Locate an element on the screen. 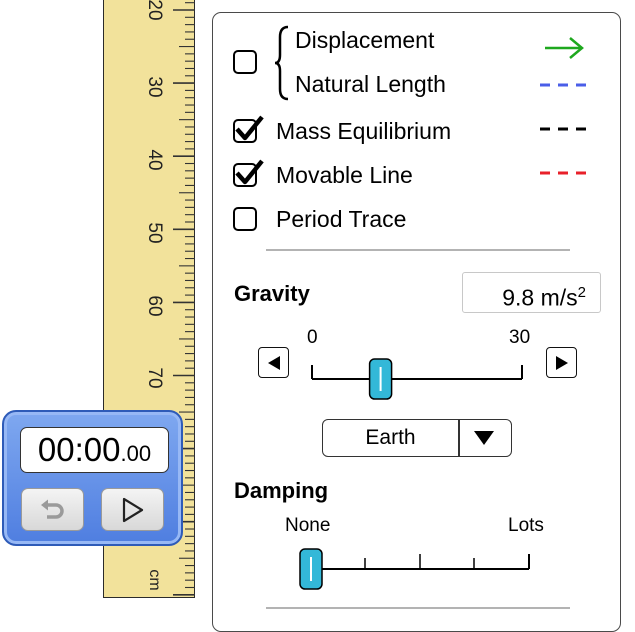 Image resolution: width=635 pixels, height=632 pixels. stopwatch-play-button is located at coordinates (132, 509).